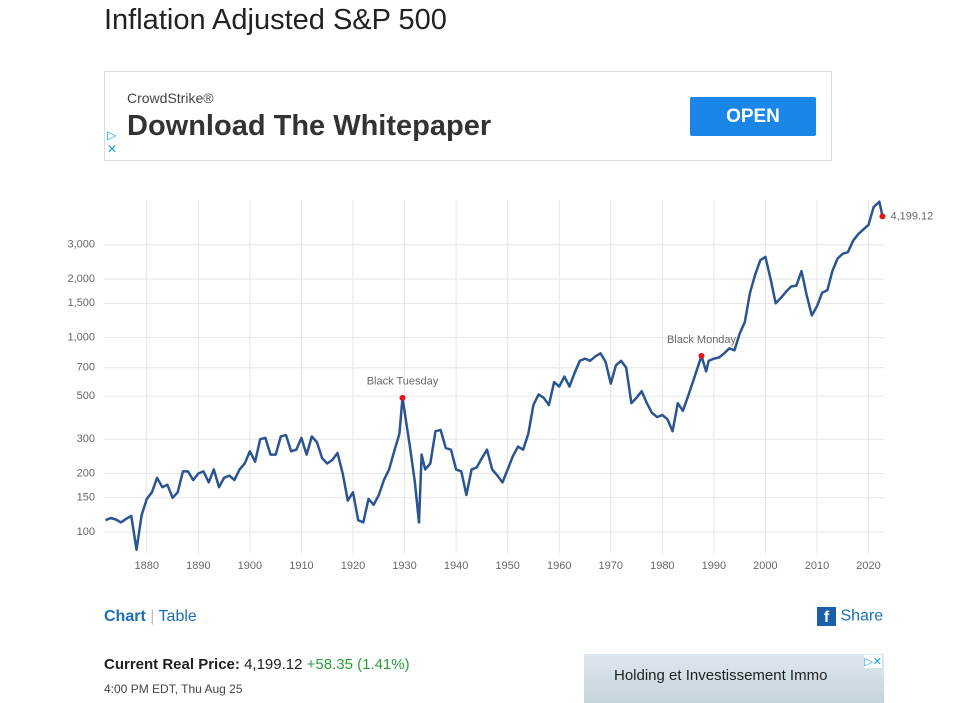 This screenshot has height=703, width=959. What do you see at coordinates (817, 566) in the screenshot?
I see `x-tick-label: 2010` at bounding box center [817, 566].